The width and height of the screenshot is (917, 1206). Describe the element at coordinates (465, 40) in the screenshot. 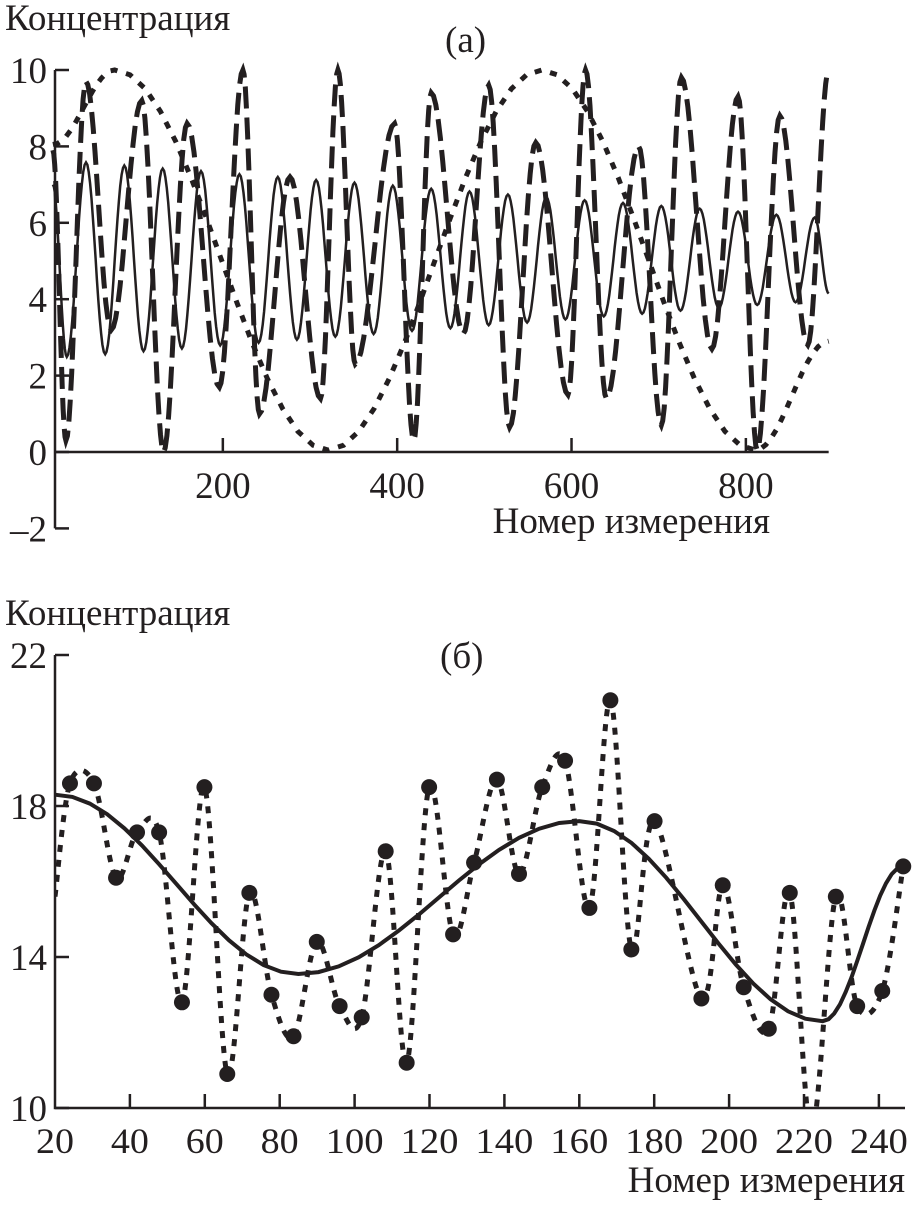

I see `panel-a-label: (a)` at that location.